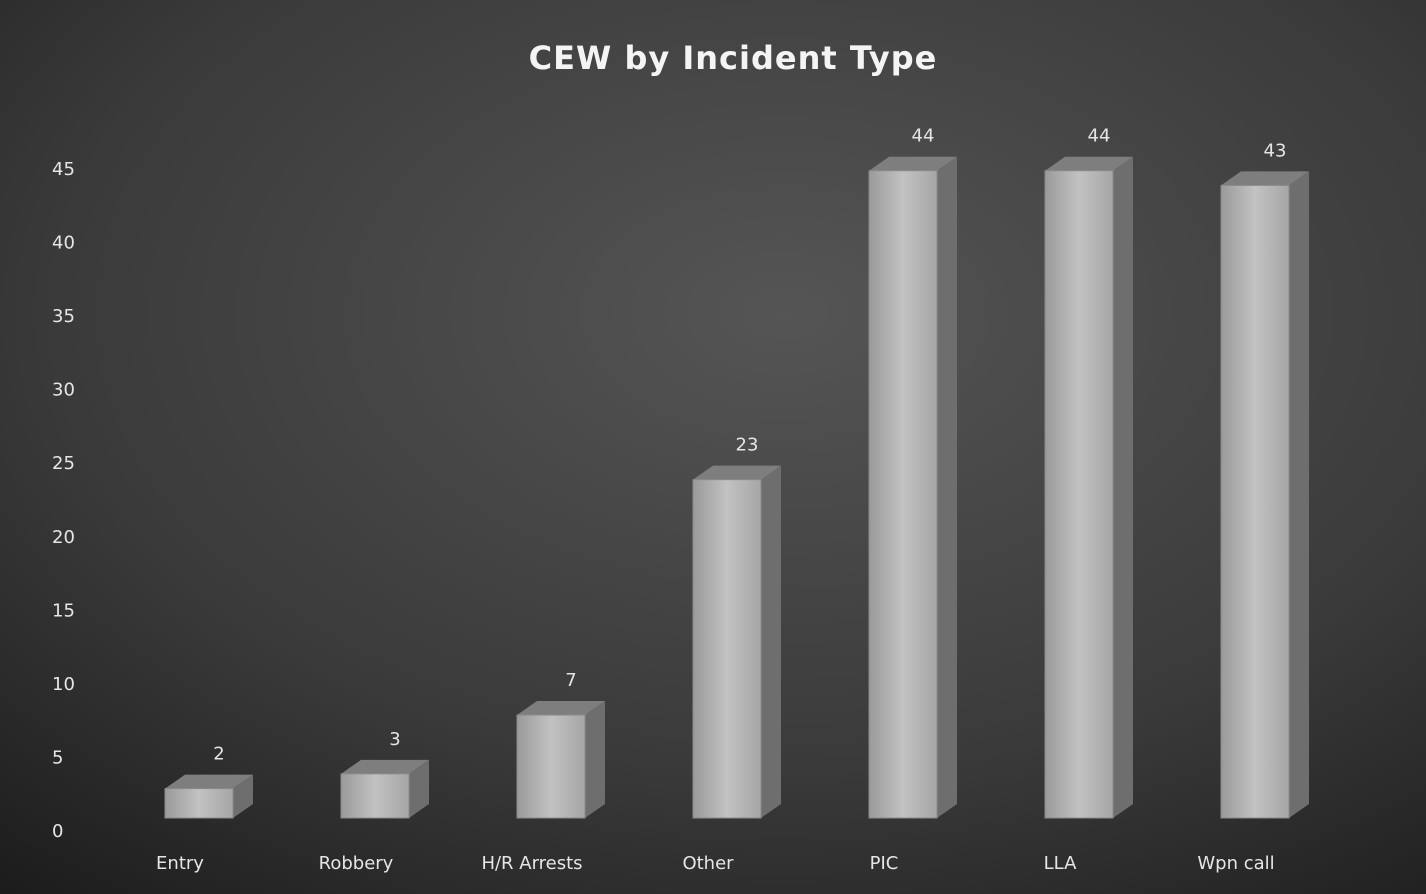 The image size is (1426, 894). What do you see at coordinates (63, 463) in the screenshot?
I see `y-tick-label: 25` at bounding box center [63, 463].